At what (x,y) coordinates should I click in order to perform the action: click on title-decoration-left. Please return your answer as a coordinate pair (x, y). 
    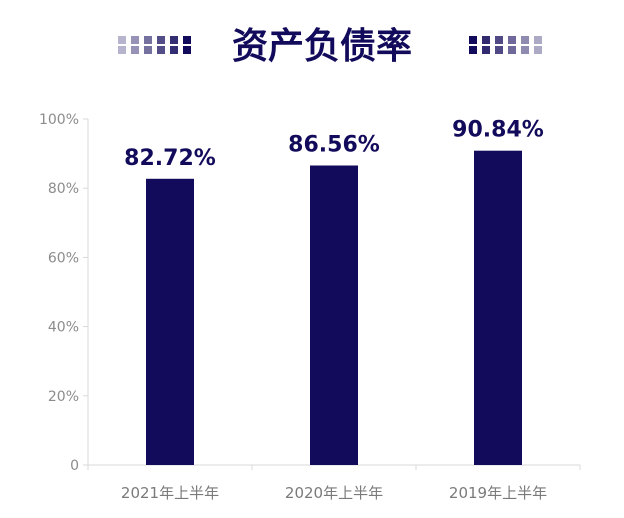
    Looking at the image, I should click on (154, 45).